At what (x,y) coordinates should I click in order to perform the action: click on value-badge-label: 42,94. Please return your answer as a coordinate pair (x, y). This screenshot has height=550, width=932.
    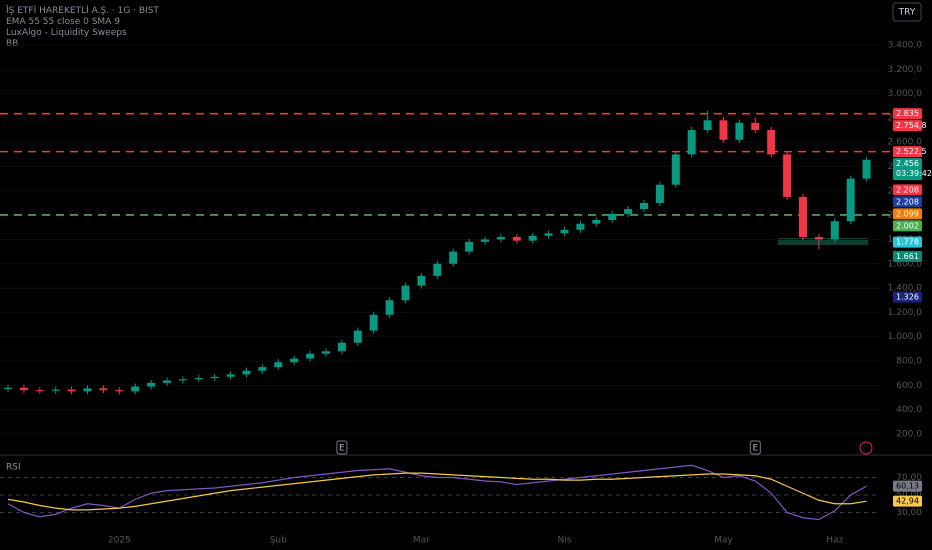
    Looking at the image, I should click on (907, 501).